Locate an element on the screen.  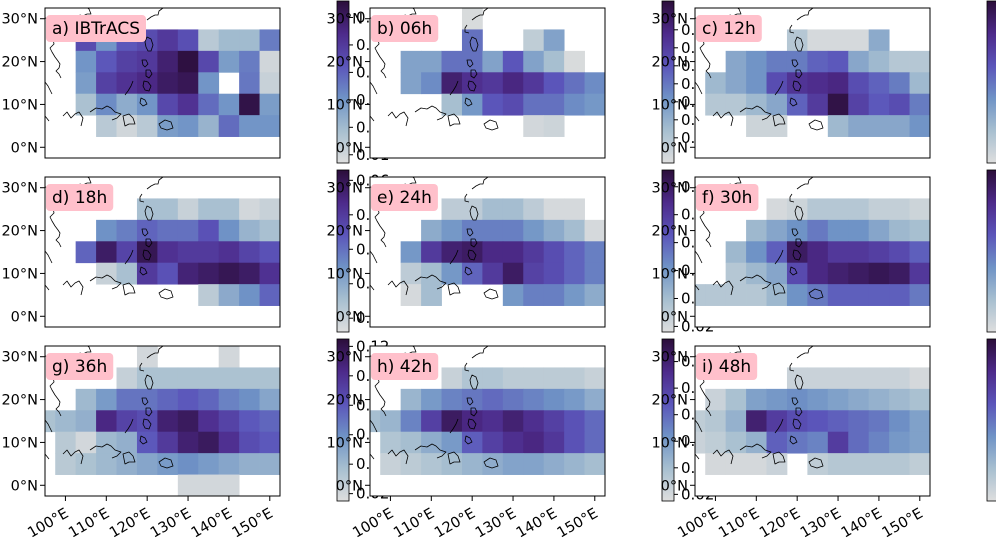
lat-tick-label: 20°N is located at coordinates (669, 401).